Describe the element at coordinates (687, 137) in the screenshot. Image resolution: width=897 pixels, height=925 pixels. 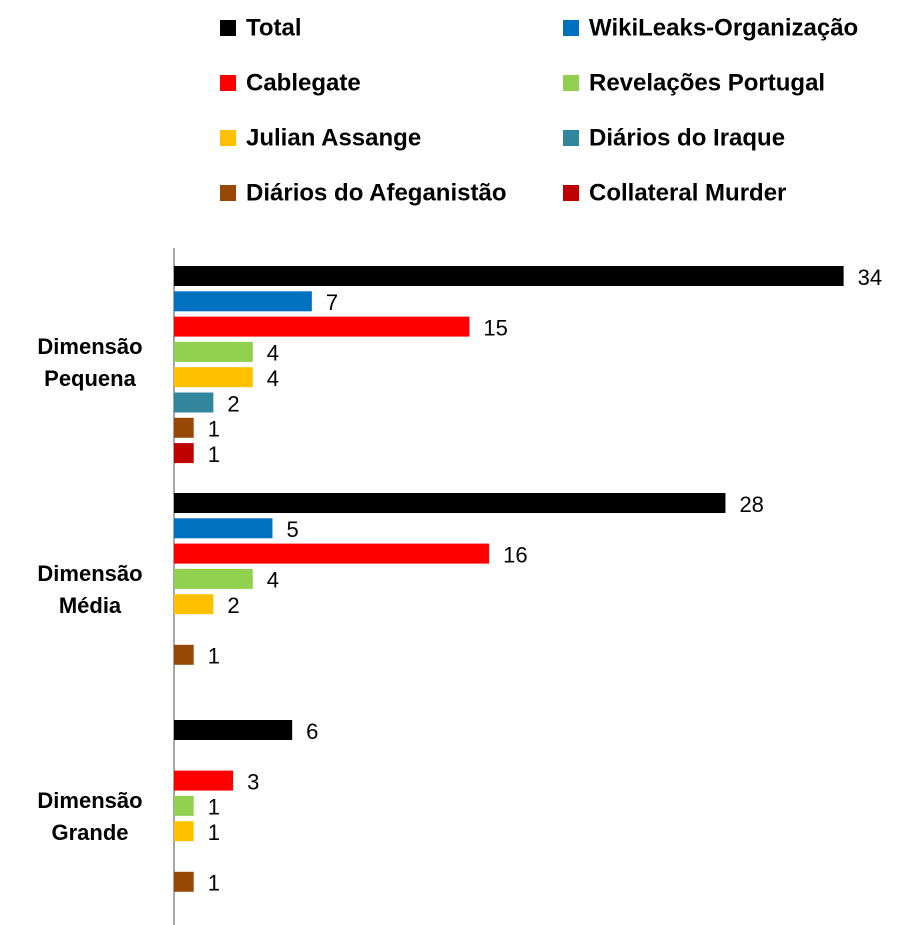
I see `legend-label: Diários do Iraque` at that location.